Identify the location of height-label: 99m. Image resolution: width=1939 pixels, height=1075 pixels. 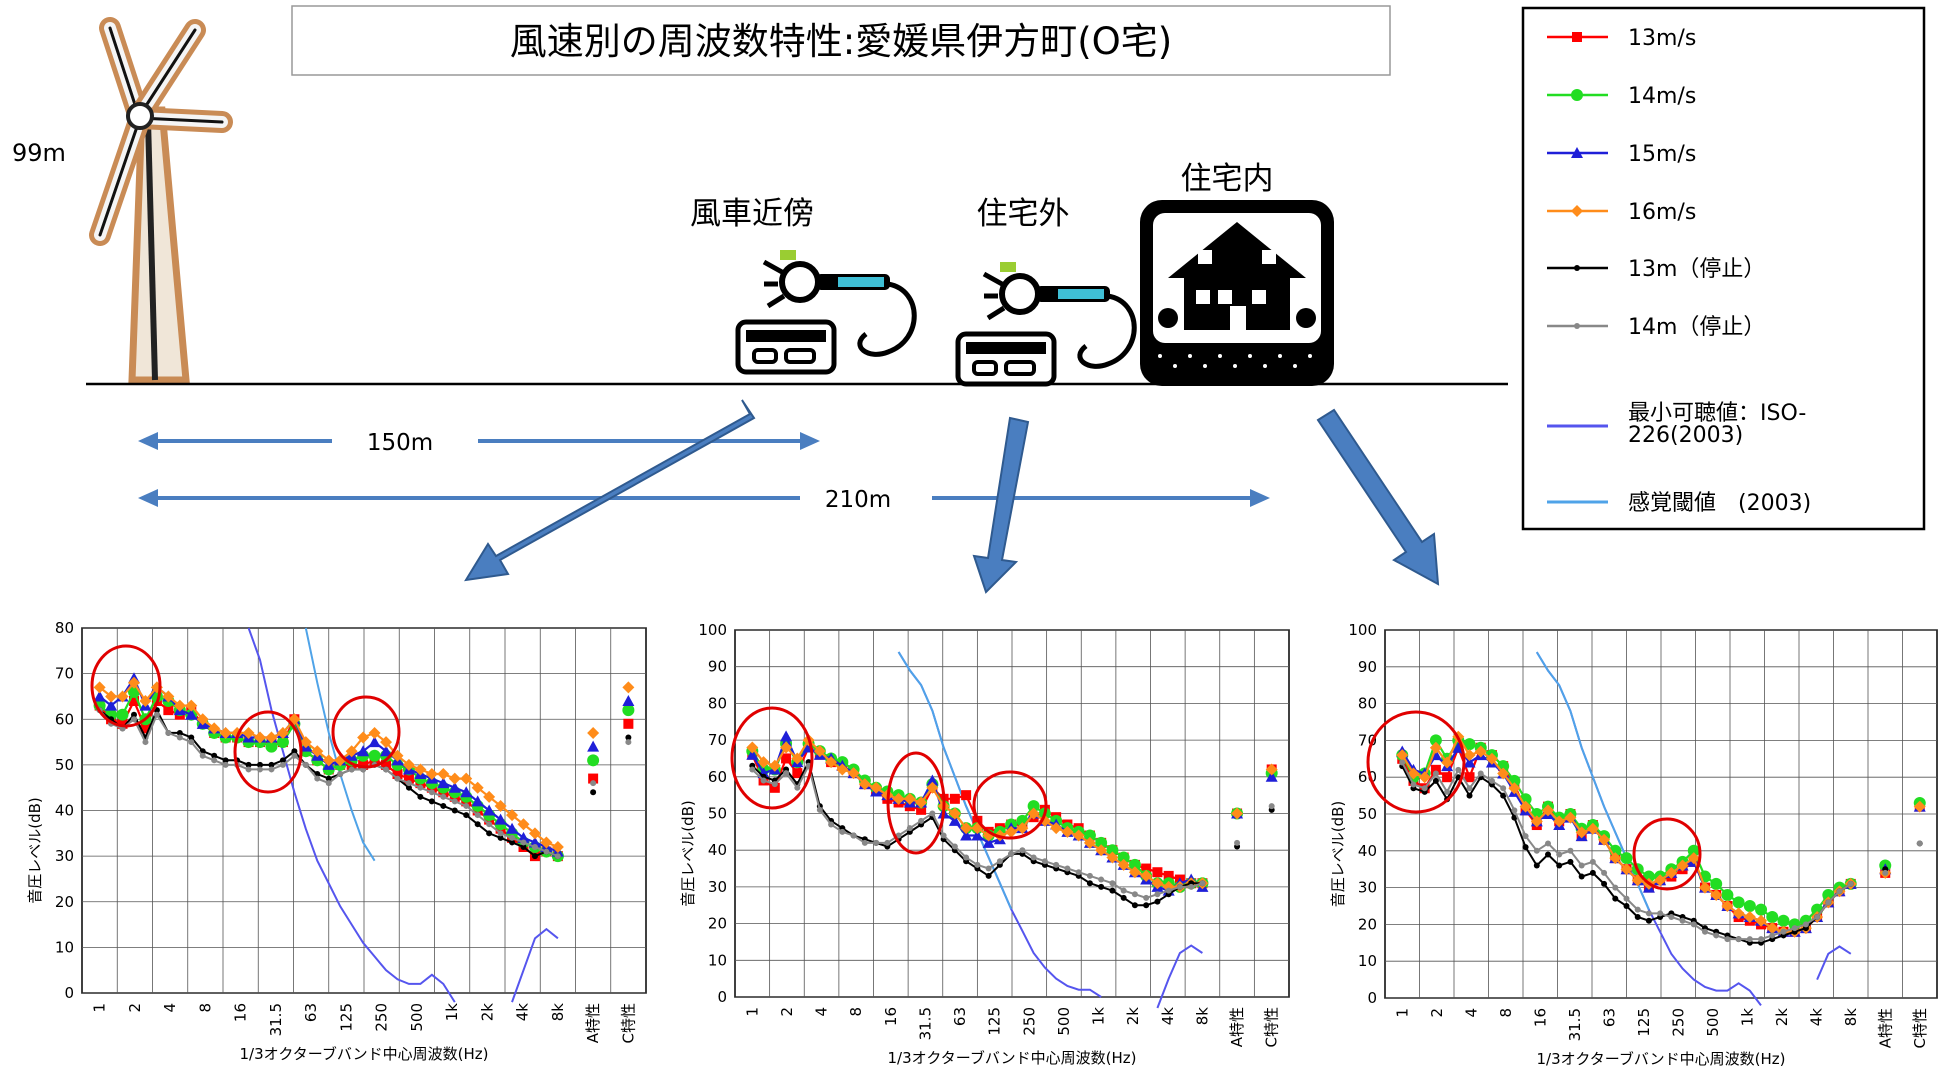
(39, 153).